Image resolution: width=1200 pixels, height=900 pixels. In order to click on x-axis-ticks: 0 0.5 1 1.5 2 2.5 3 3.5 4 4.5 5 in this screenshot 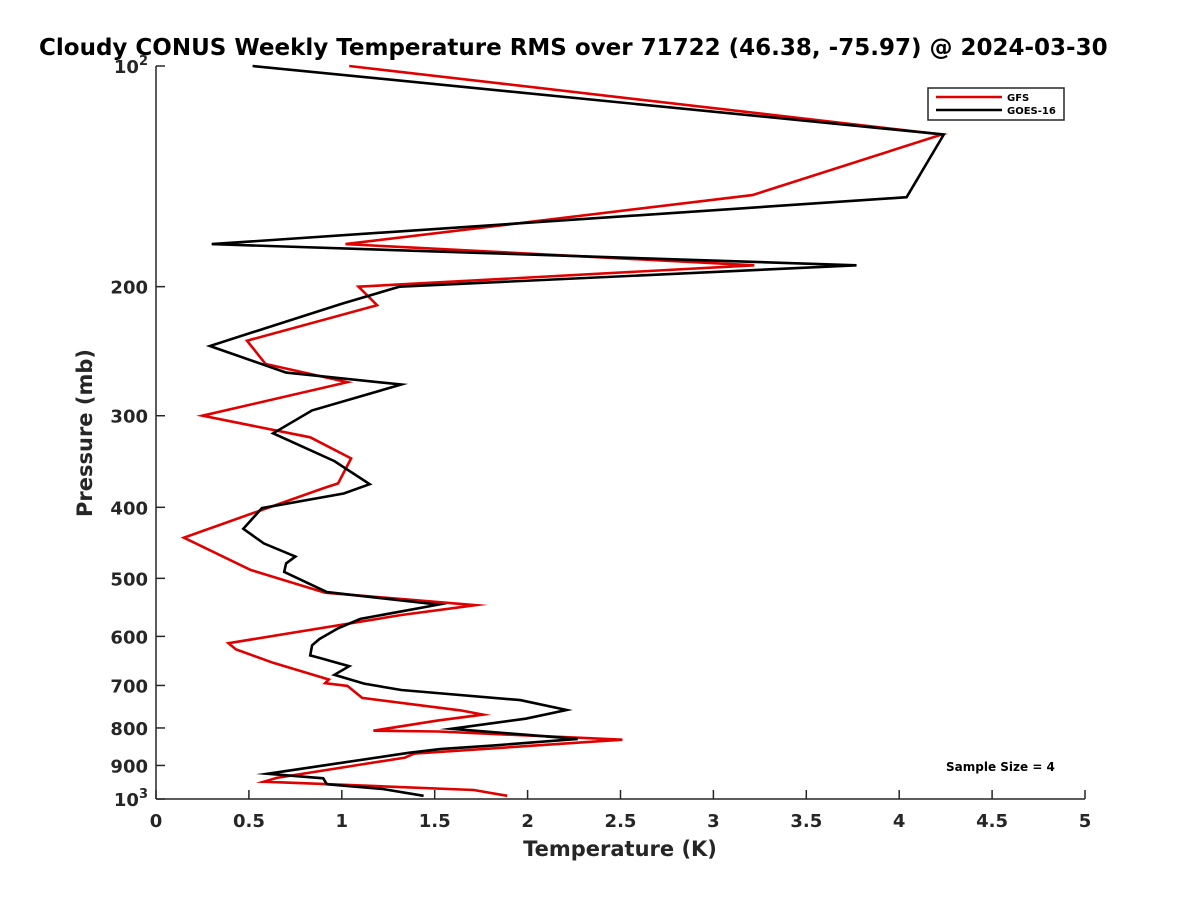, I will do `click(621, 811)`.